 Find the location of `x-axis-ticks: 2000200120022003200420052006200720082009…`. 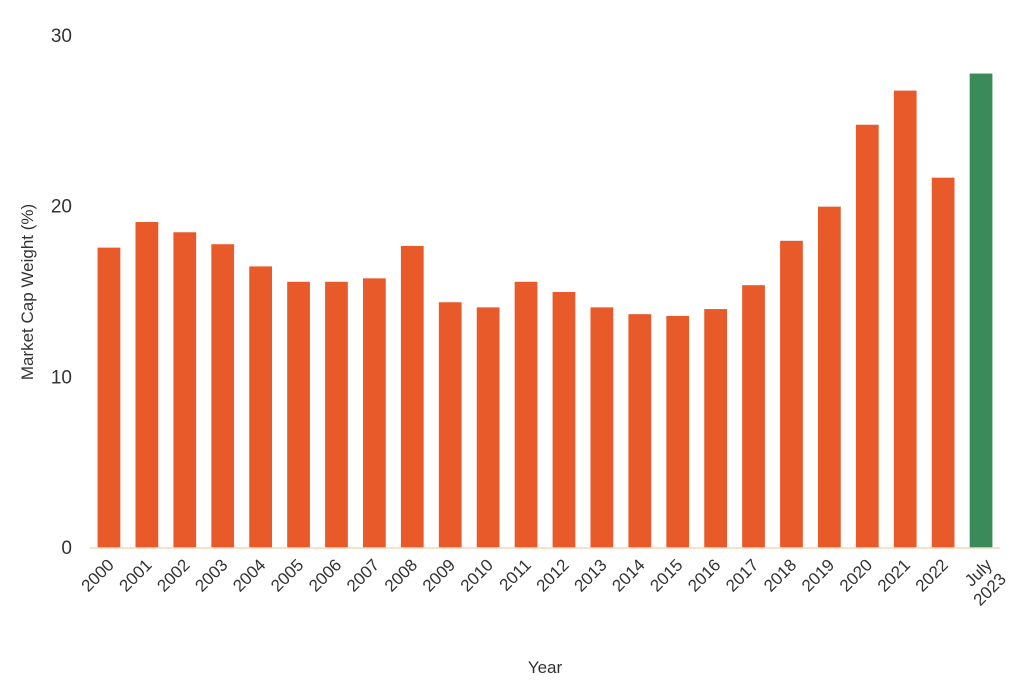

x-axis-ticks: 2000200120022003200420052006200720082009… is located at coordinates (544, 582).